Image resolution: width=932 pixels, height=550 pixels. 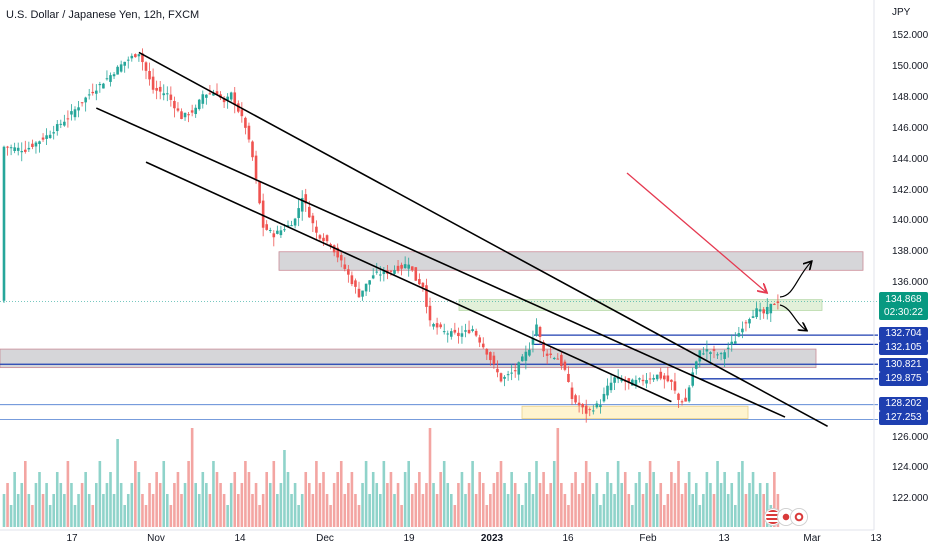 I want to click on y-tick: 124.000, so click(x=910, y=467).